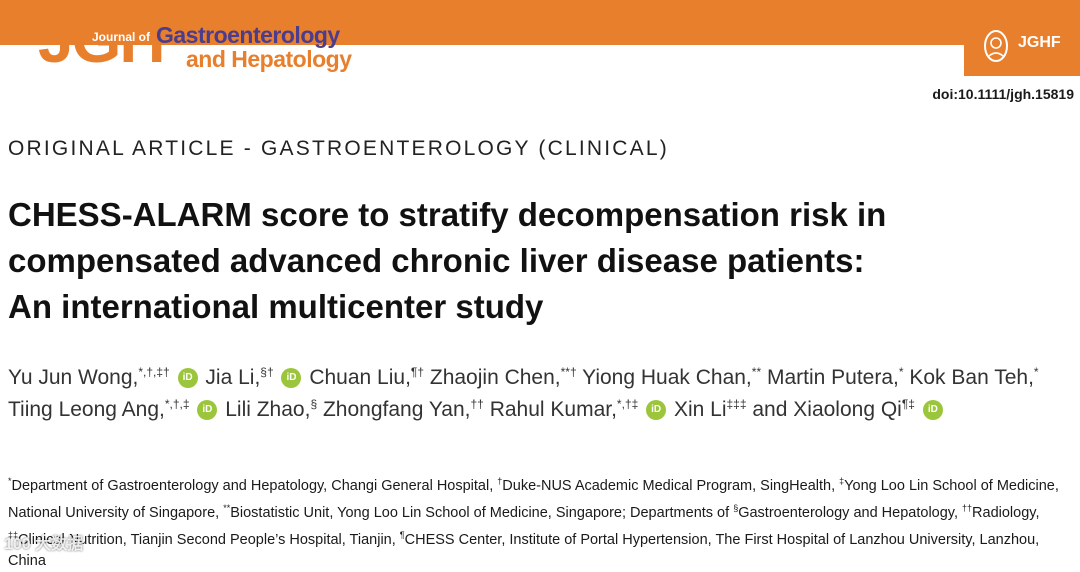  I want to click on jghf-badge, so click(1022, 38).